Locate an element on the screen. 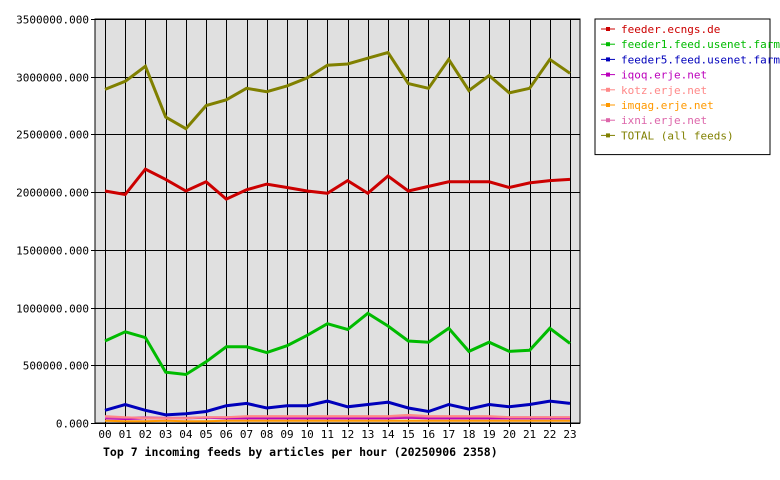  x-tick-label: 18 is located at coordinates (468, 434).